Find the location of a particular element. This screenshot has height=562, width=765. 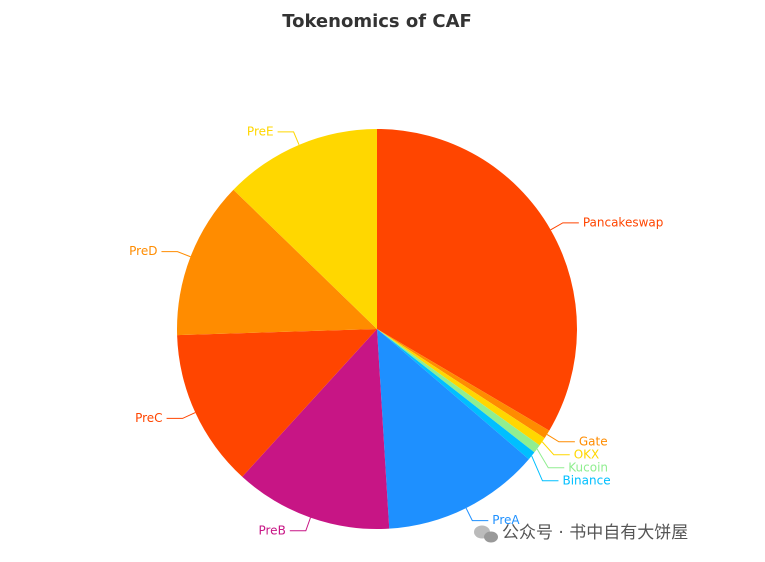

slice-label: PreB is located at coordinates (271, 530).